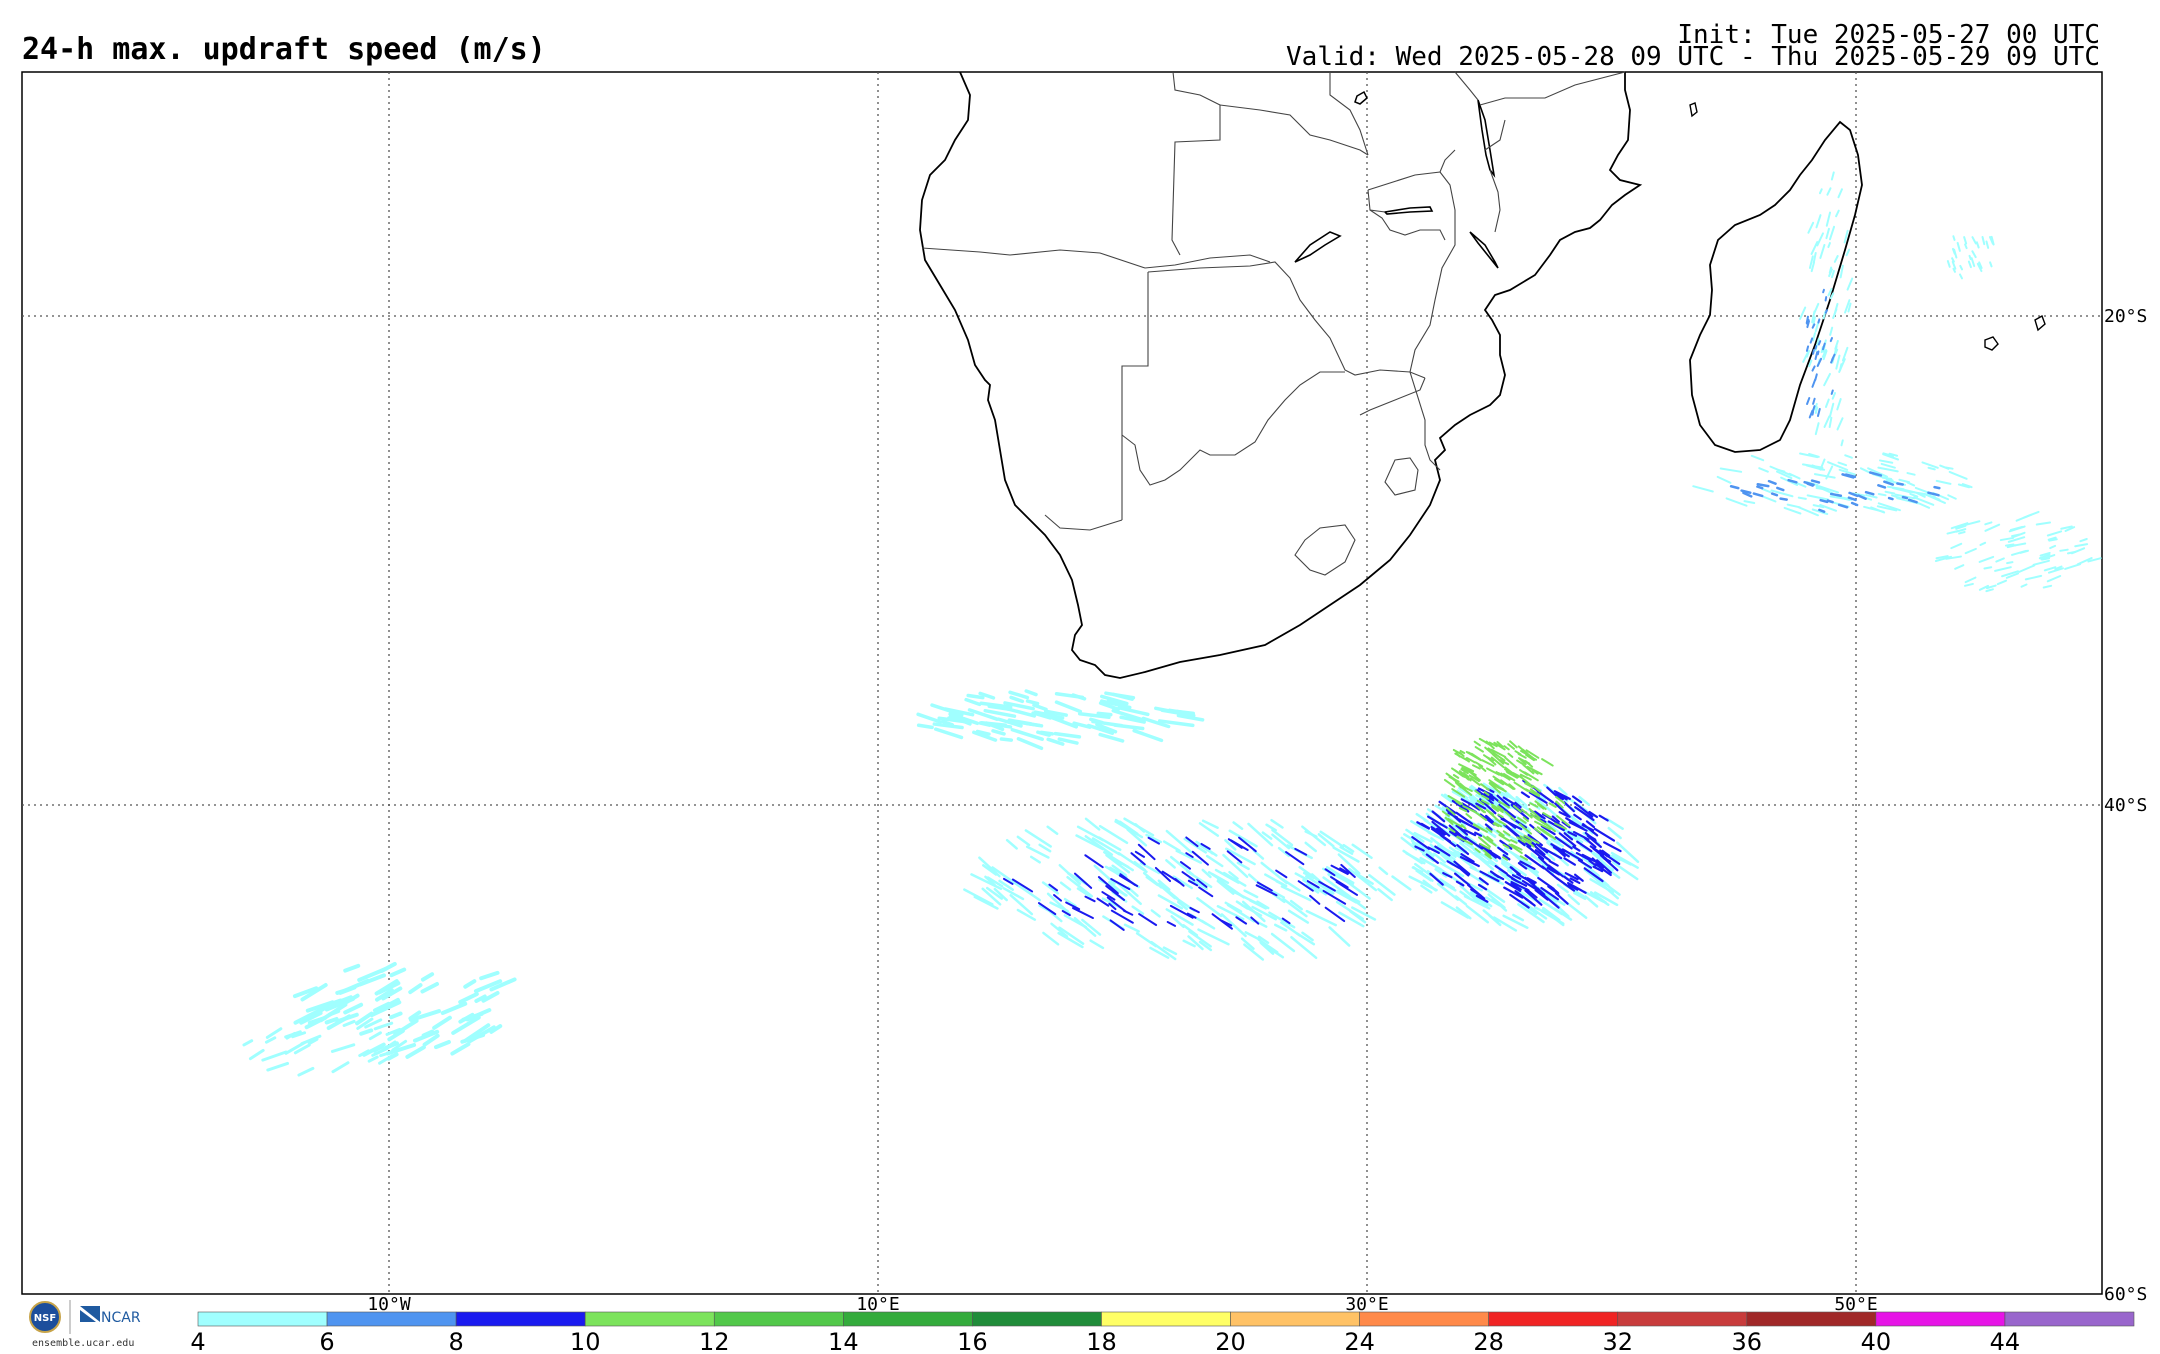 The width and height of the screenshot is (2160, 1354). I want to click on madagascar-coastline, so click(1776, 286).